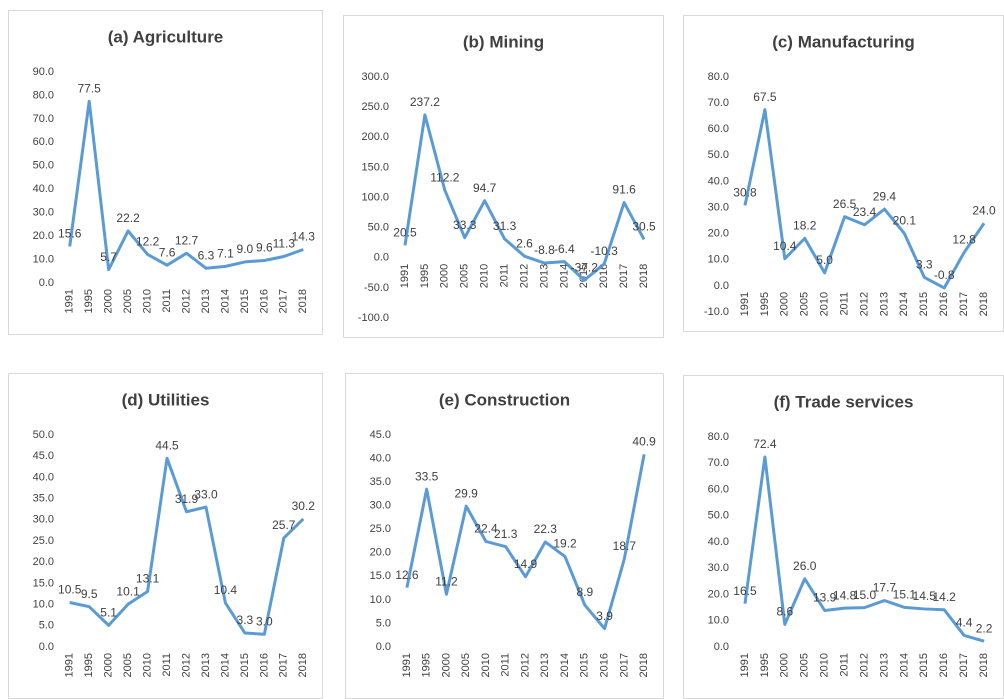  Describe the element at coordinates (721, 286) in the screenshot. I see `y-tick-label: 0.0` at that location.